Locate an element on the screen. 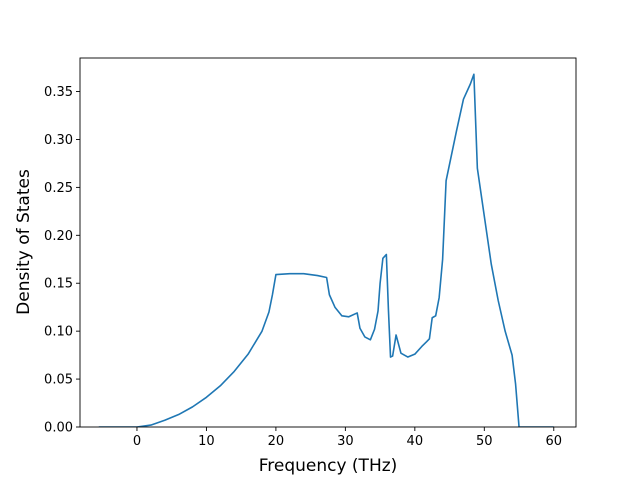 Image resolution: width=640 pixels, height=480 pixels. x-axis-ticks: 0 10 20 30 40 50 60 is located at coordinates (347, 438).